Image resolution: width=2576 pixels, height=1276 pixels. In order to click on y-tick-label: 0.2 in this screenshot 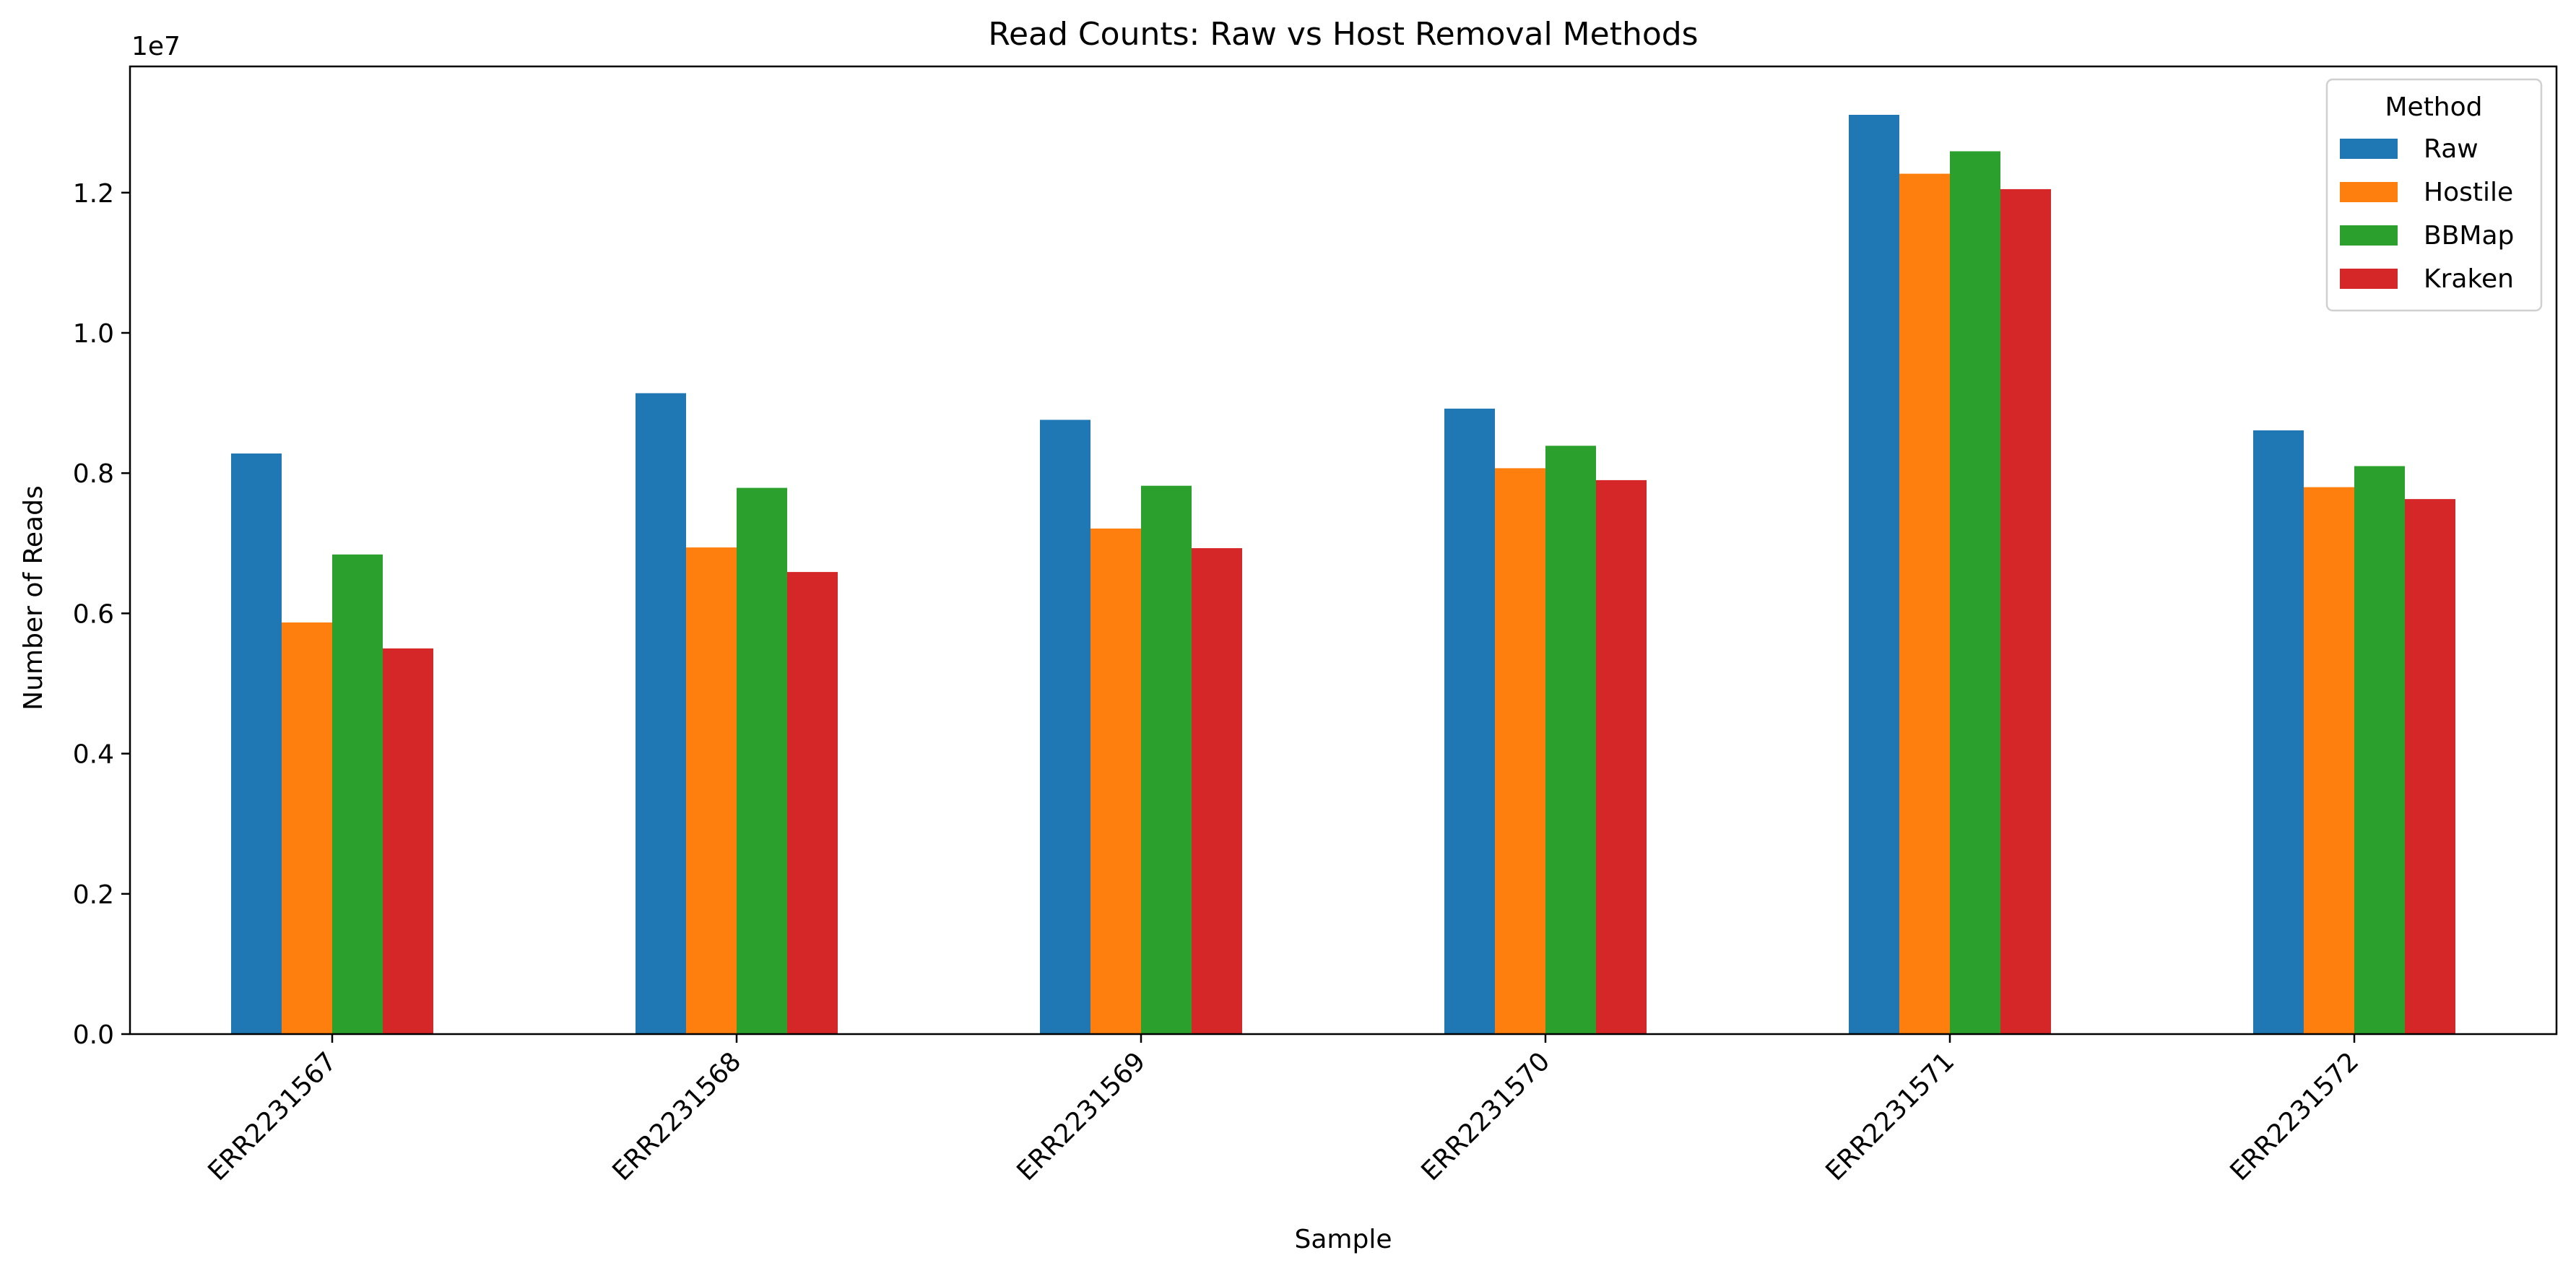, I will do `click(93, 895)`.